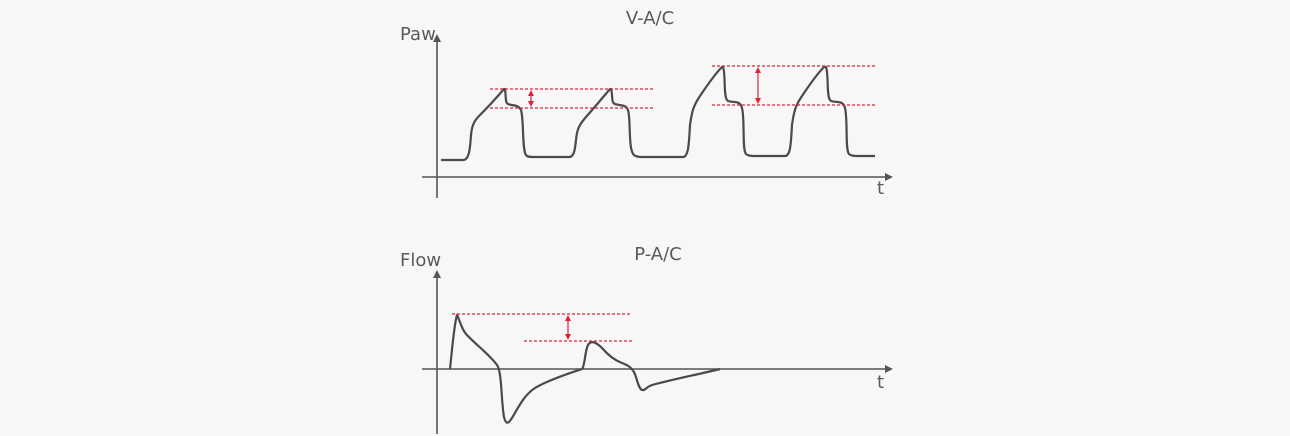  What do you see at coordinates (584, 368) in the screenshot?
I see `flow-waveform` at bounding box center [584, 368].